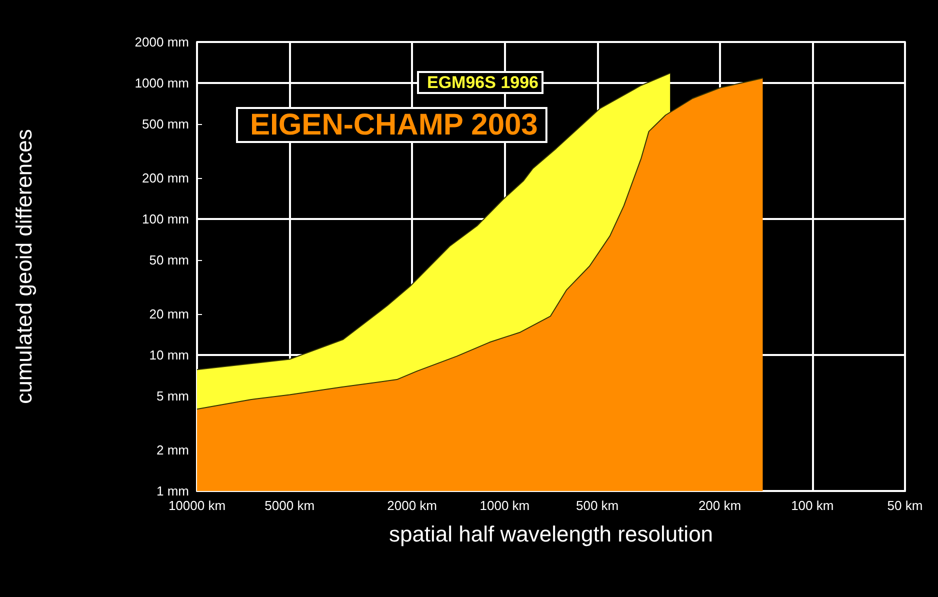  Describe the element at coordinates (197, 505) in the screenshot. I see `x-tick-label: 10000 km` at that location.